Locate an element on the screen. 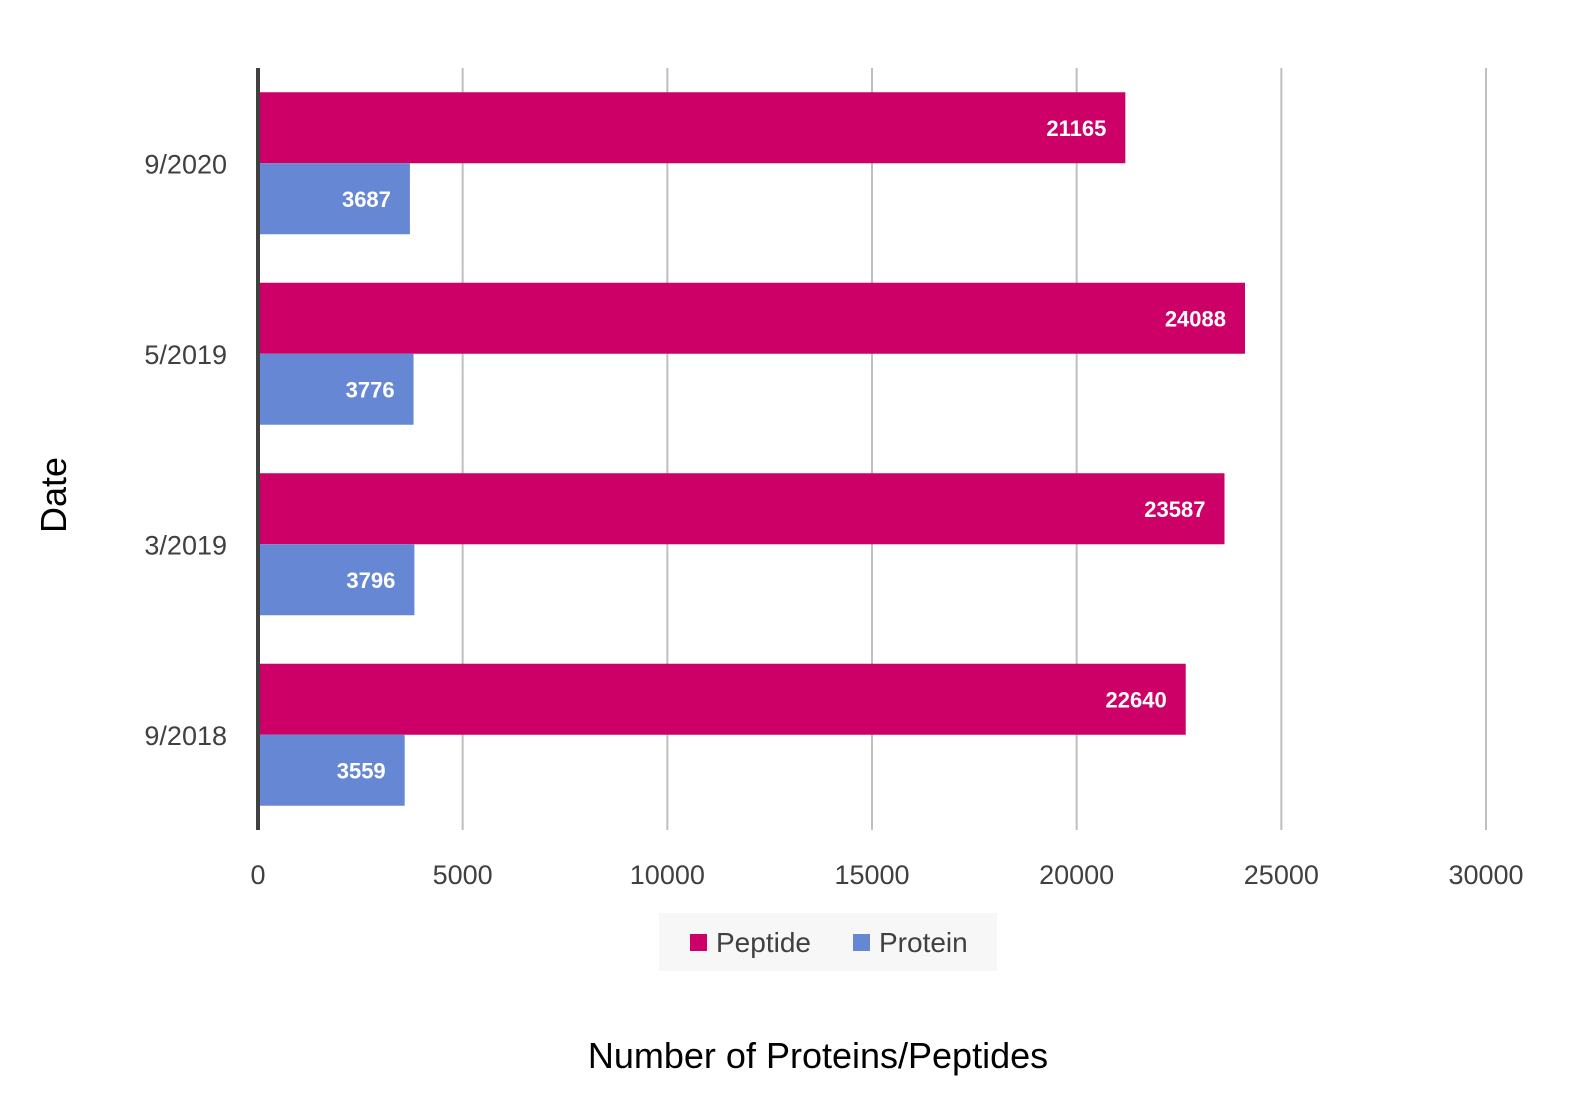 The width and height of the screenshot is (1584, 1113). data-label: 23587 is located at coordinates (1174, 509).